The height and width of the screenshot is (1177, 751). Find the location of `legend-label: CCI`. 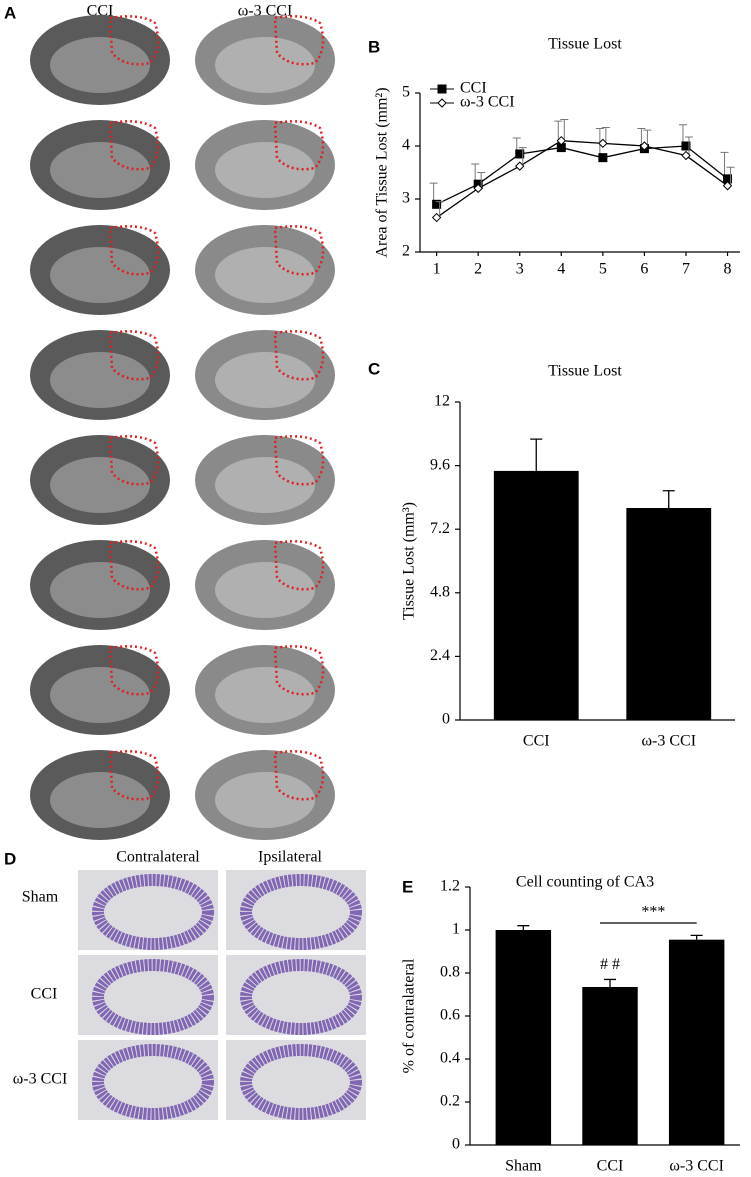

legend-label: CCI is located at coordinates (473, 88).